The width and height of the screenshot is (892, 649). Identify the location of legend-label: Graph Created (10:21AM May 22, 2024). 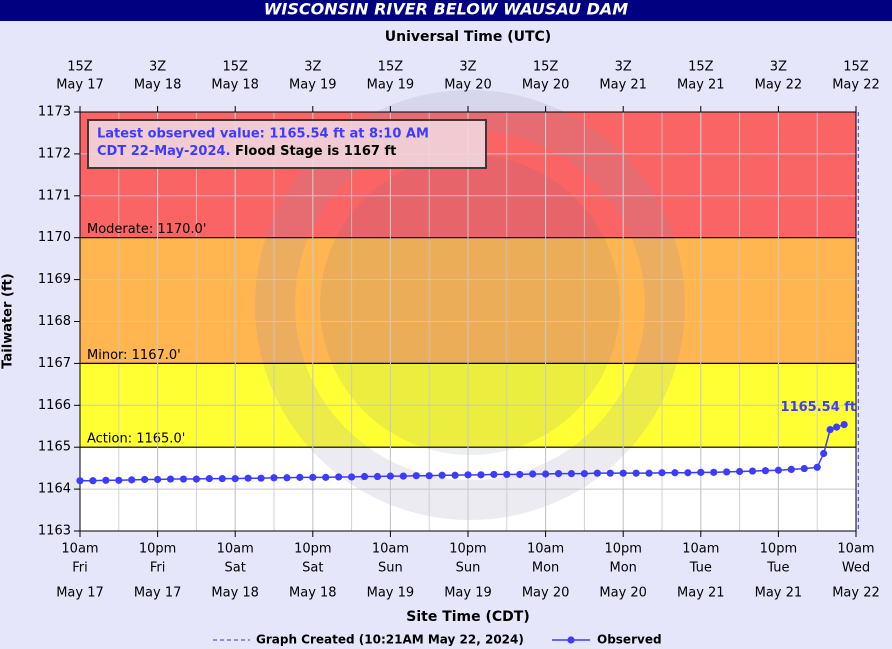
(390, 640).